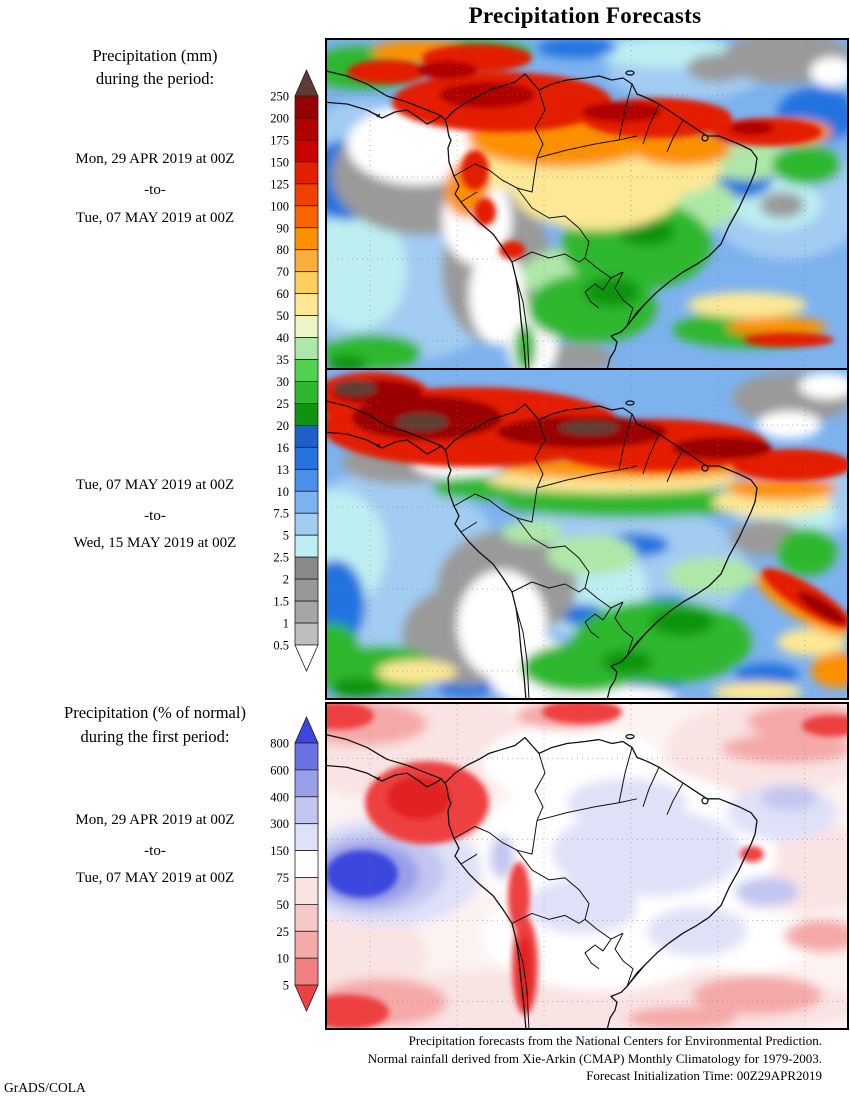 The width and height of the screenshot is (850, 1100). I want to click on legend-tick-label: 100, so click(279, 206).